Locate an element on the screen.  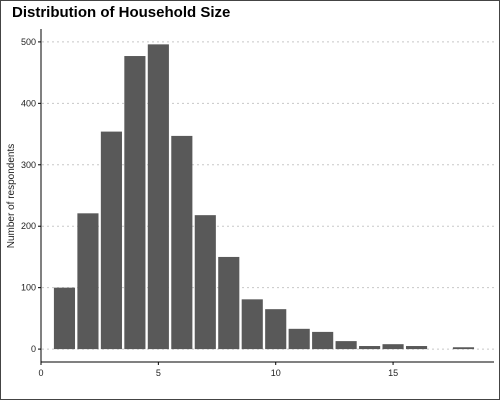
x-tick-label: 0 is located at coordinates (40, 373).